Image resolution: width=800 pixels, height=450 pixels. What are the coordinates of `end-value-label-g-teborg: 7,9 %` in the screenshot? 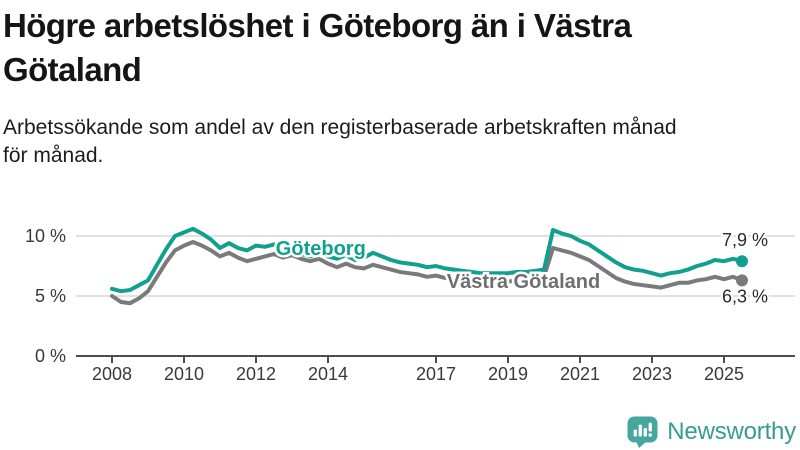 It's located at (745, 240).